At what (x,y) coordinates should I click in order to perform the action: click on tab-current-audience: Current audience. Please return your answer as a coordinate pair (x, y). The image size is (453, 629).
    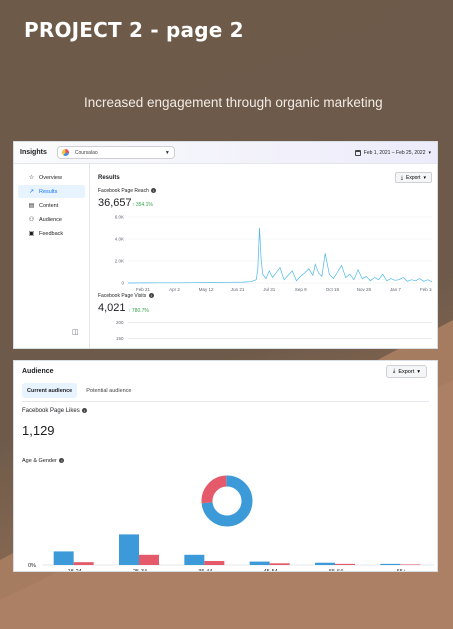
    Looking at the image, I should click on (50, 390).